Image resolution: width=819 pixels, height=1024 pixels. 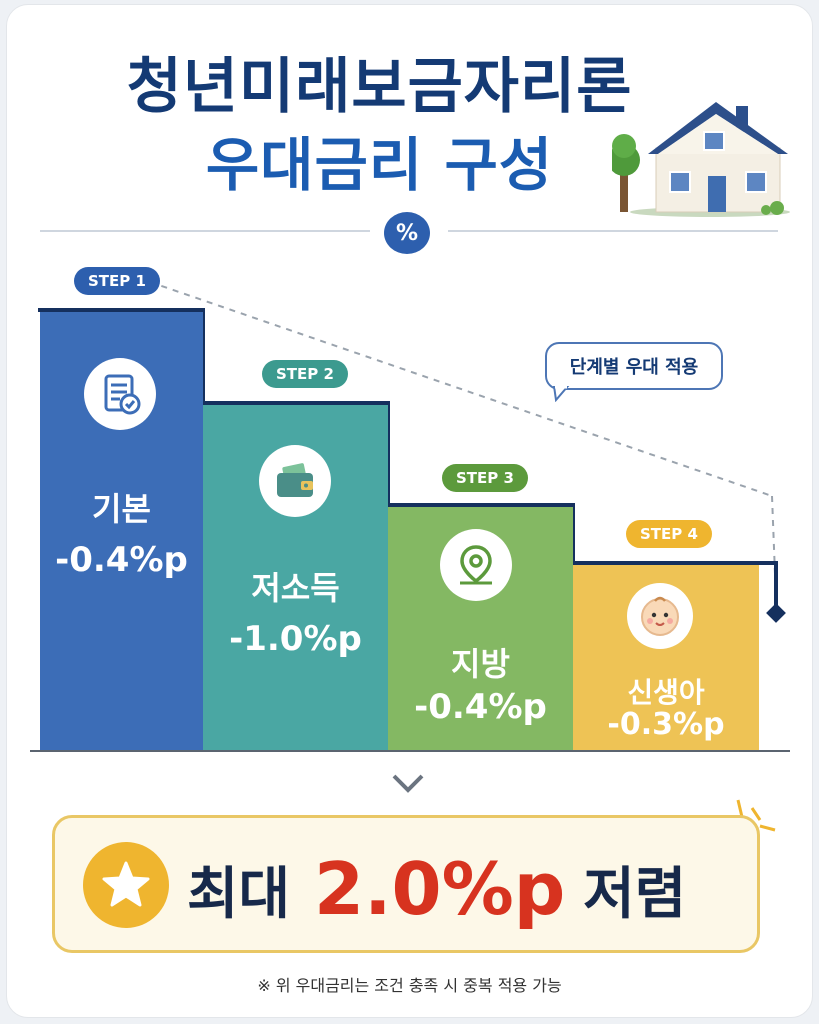 What do you see at coordinates (121, 509) in the screenshot?
I see `step1-label: 기본` at bounding box center [121, 509].